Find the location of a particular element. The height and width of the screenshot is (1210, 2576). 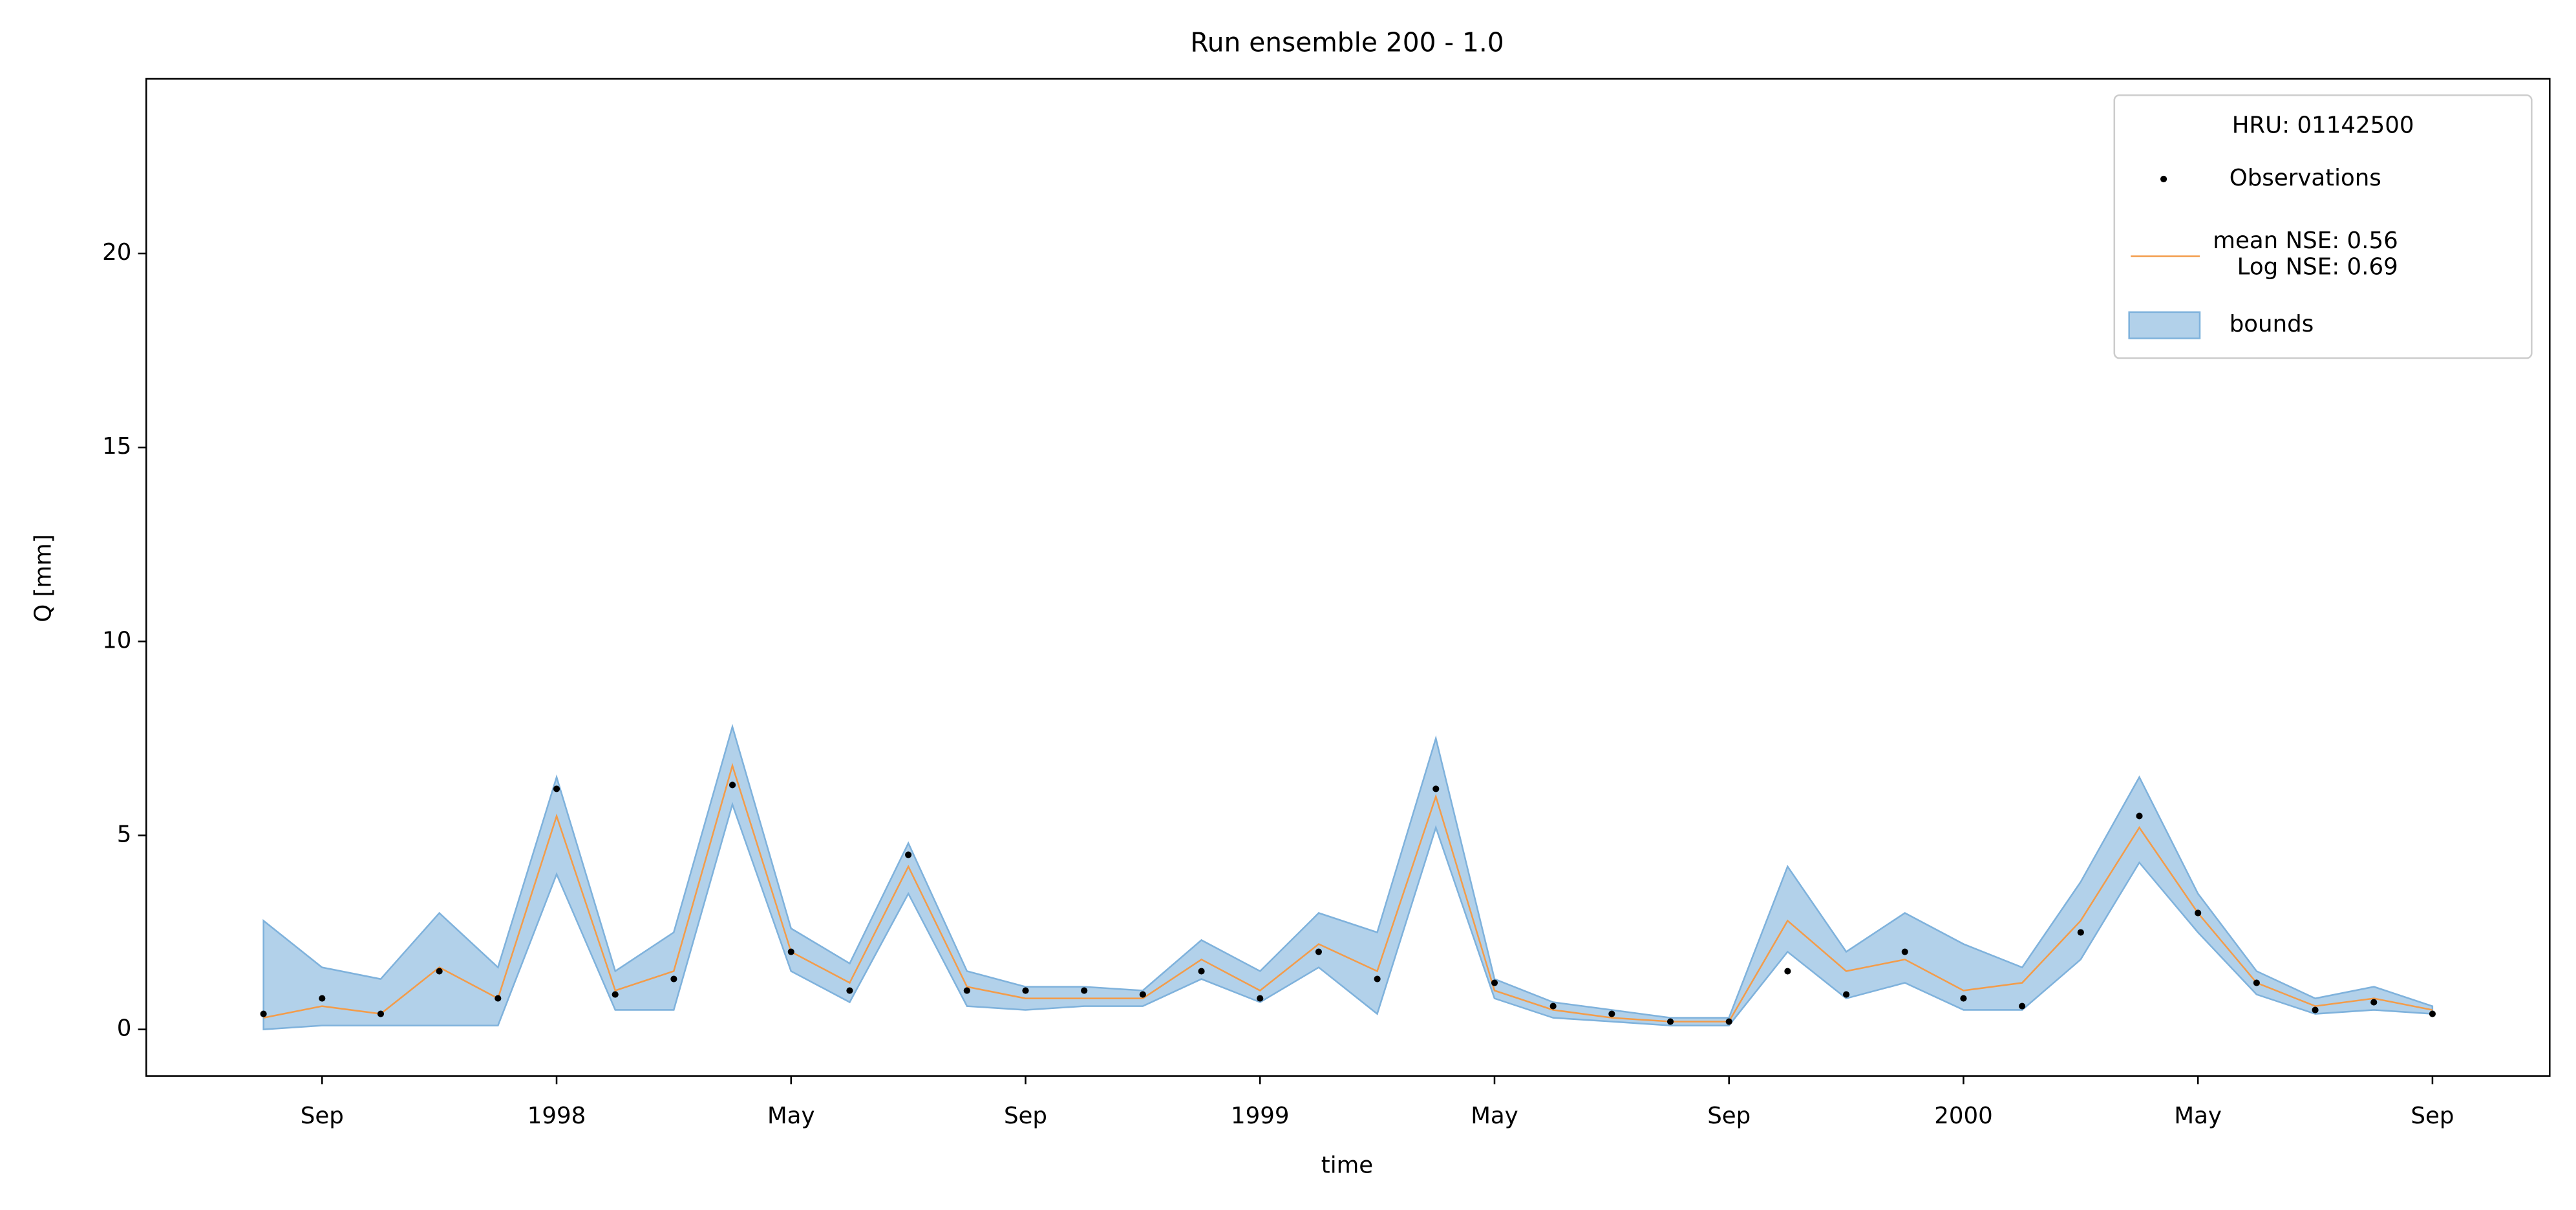

x-tick-label: 2000 is located at coordinates (1963, 1116).